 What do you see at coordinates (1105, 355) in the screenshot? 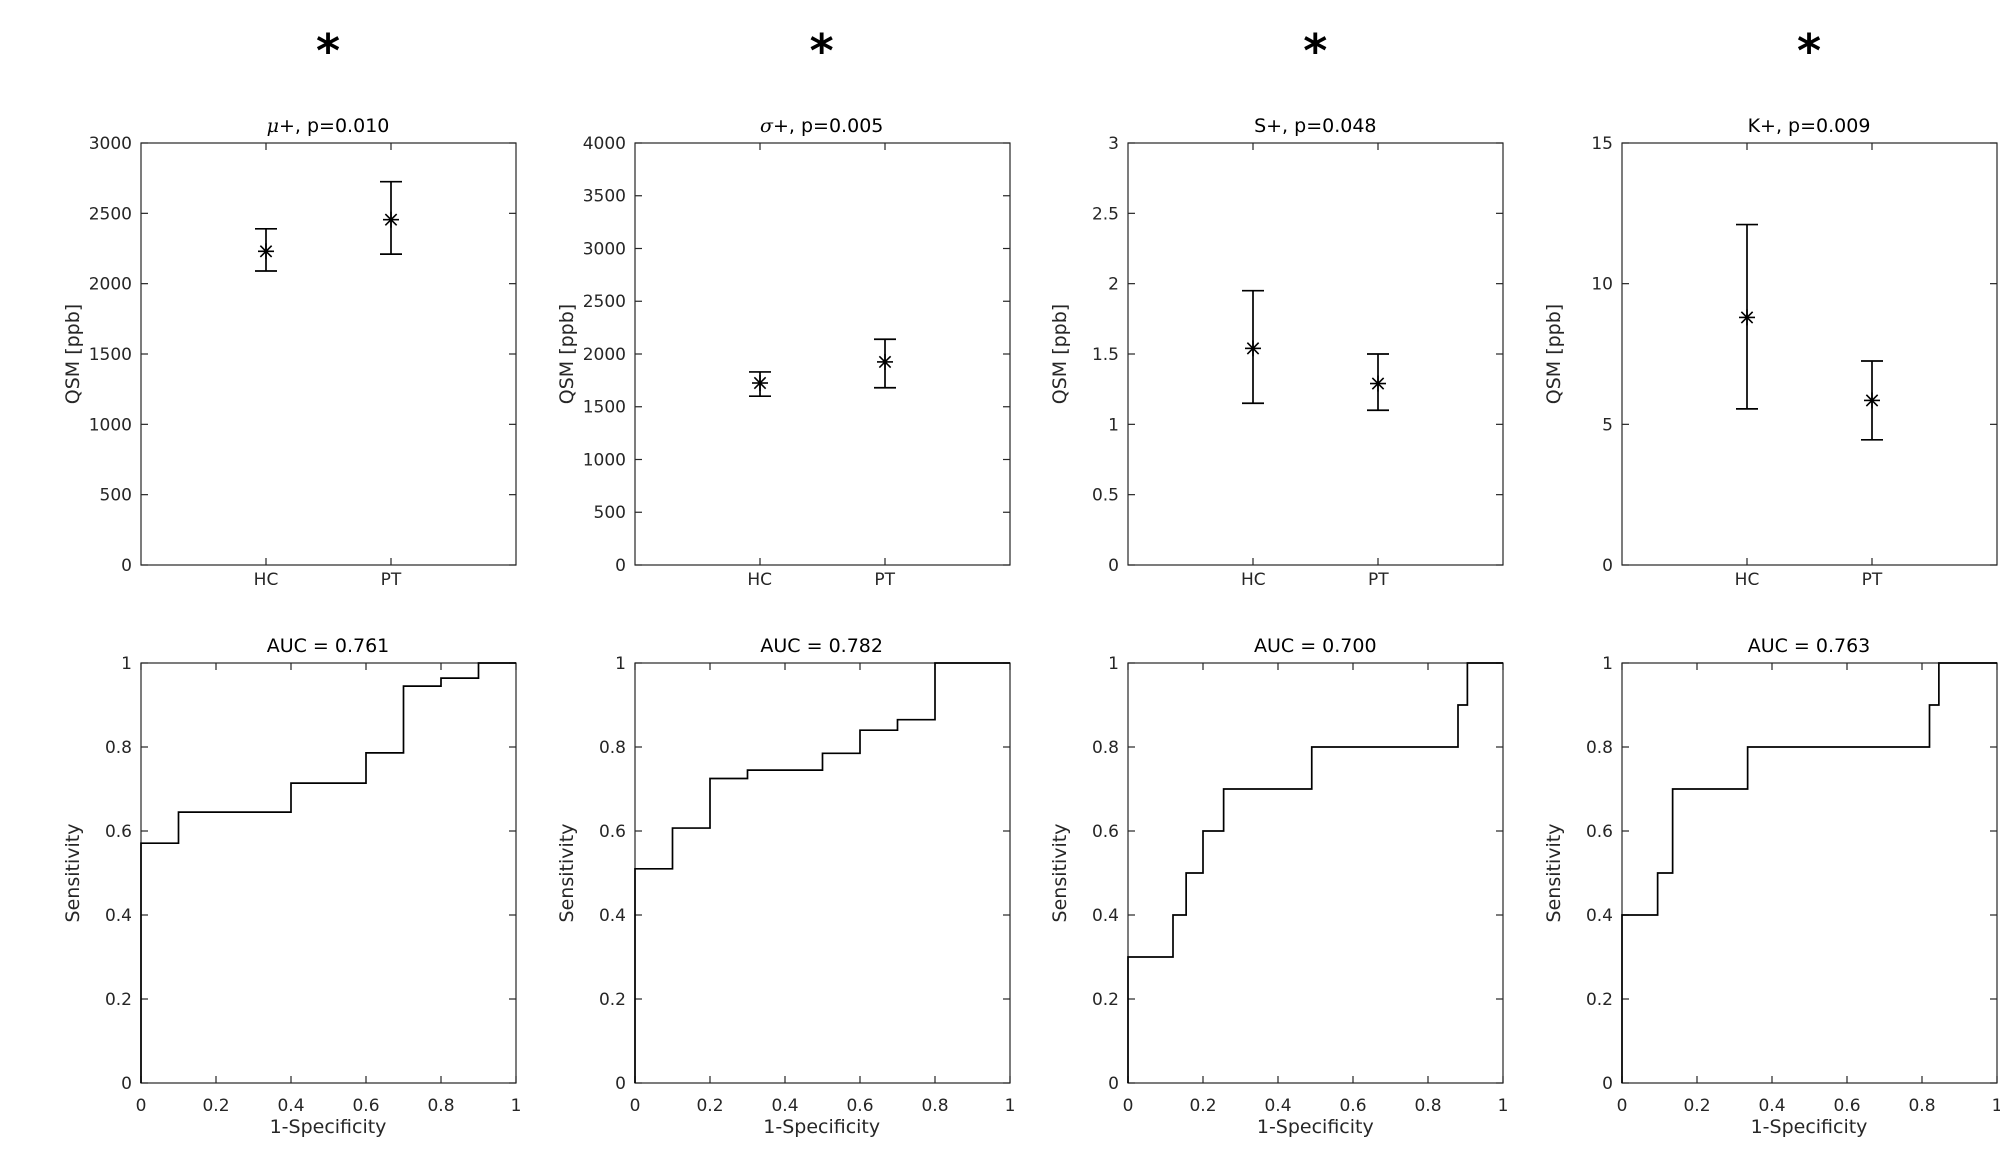
I see `y-tick-label: 1.5` at bounding box center [1105, 355].